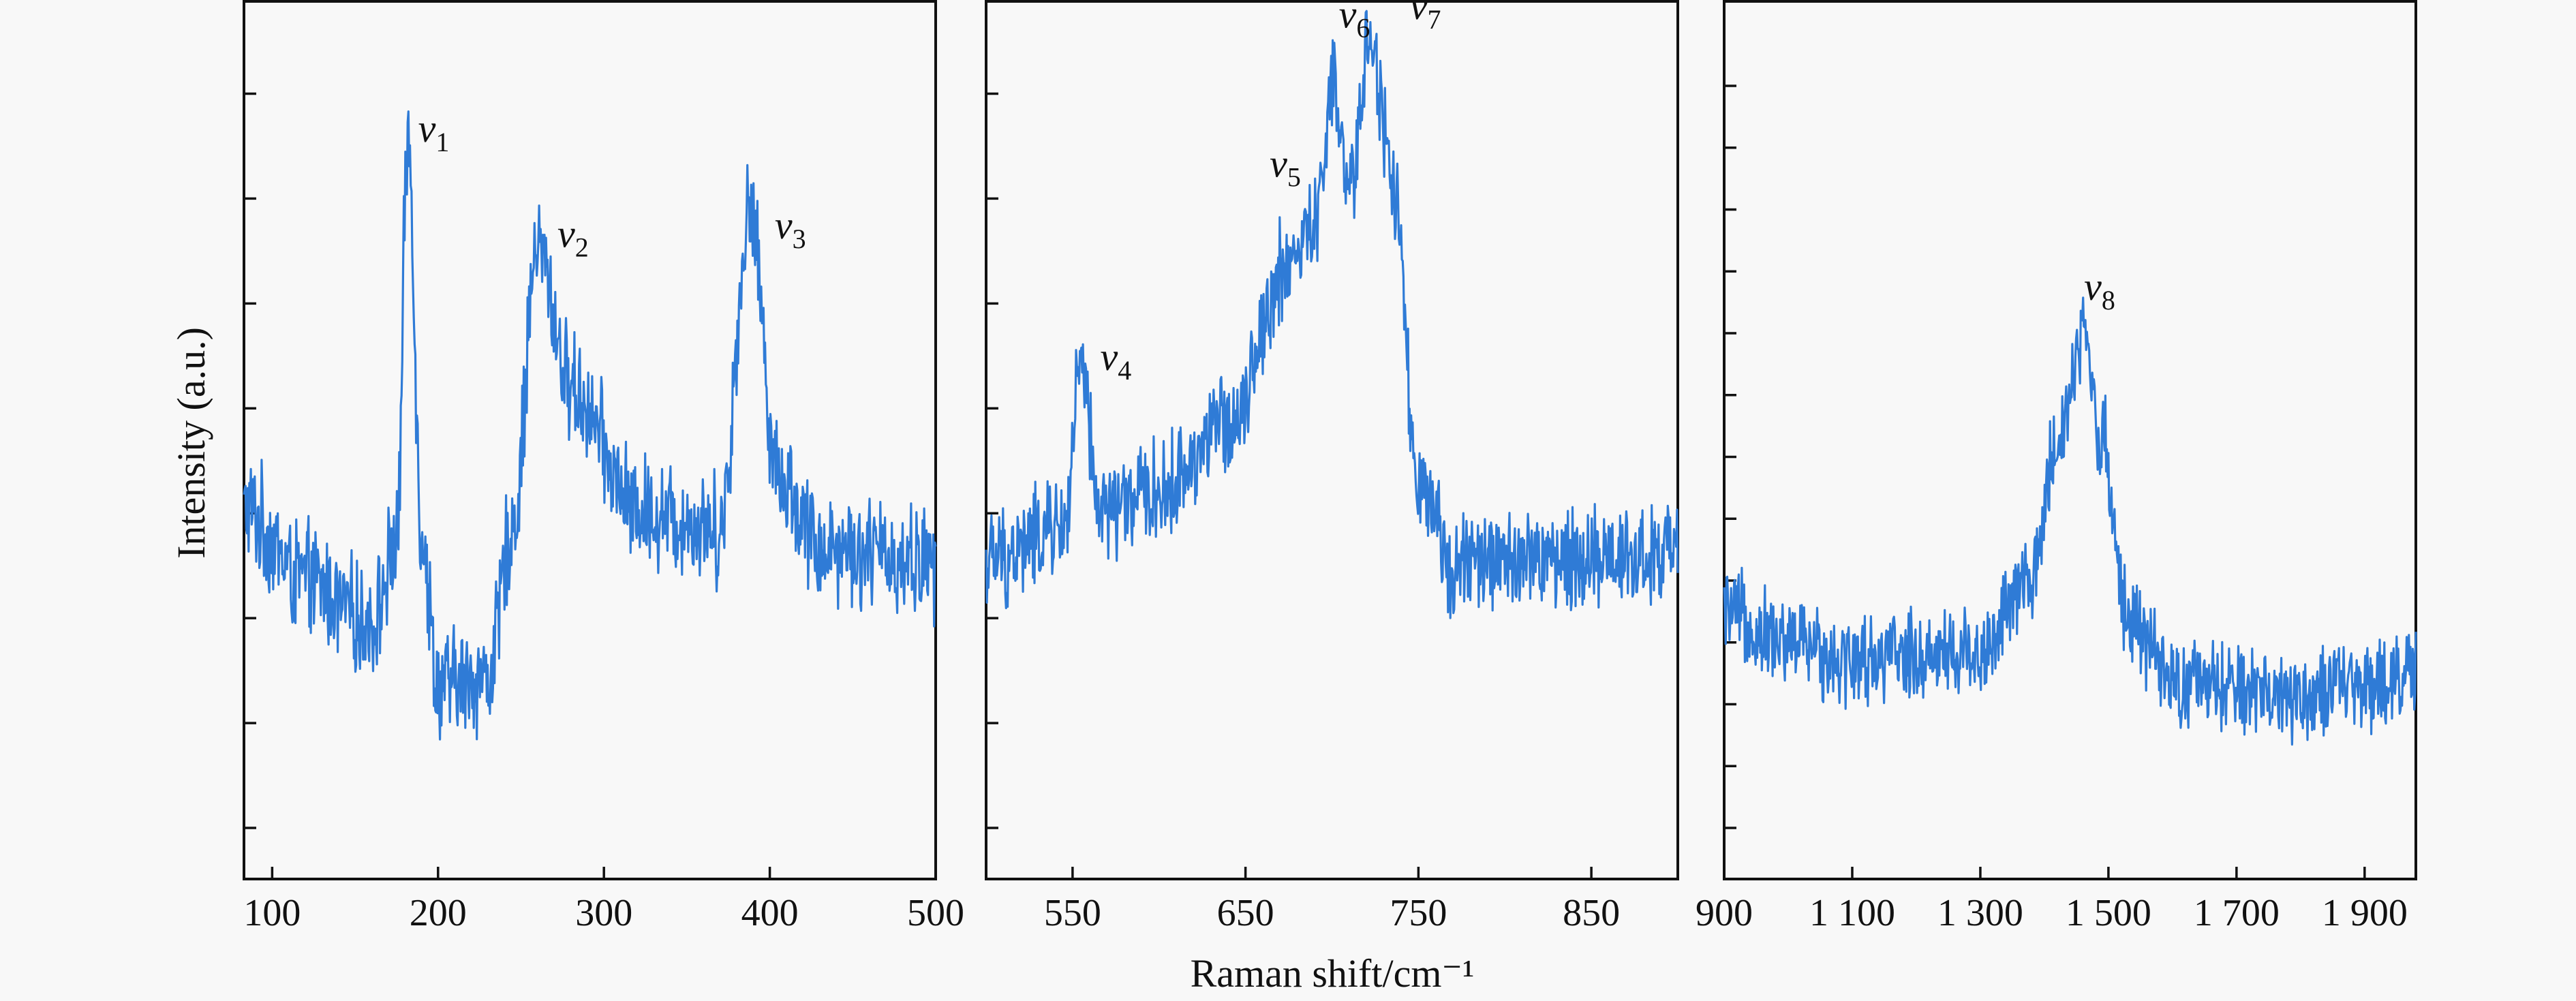 The image size is (2576, 1001). Describe the element at coordinates (573, 237) in the screenshot. I see `peak-label-v2: v2` at that location.